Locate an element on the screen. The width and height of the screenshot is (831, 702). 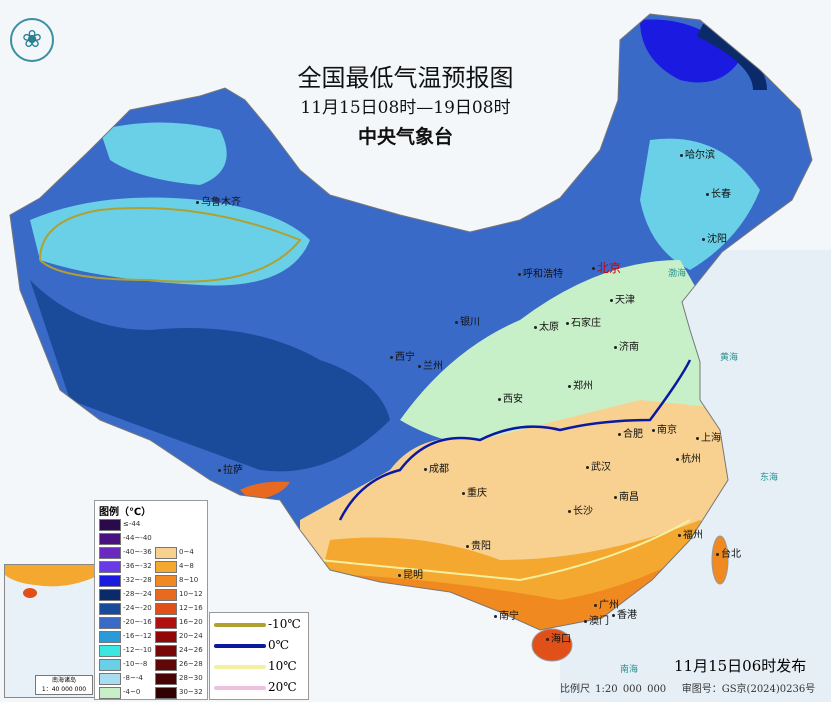
legend-label: 26~28 is located at coordinates (191, 664).